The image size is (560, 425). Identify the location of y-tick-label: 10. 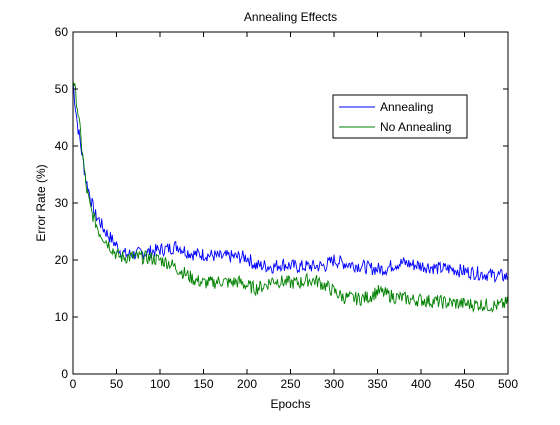
(62, 317).